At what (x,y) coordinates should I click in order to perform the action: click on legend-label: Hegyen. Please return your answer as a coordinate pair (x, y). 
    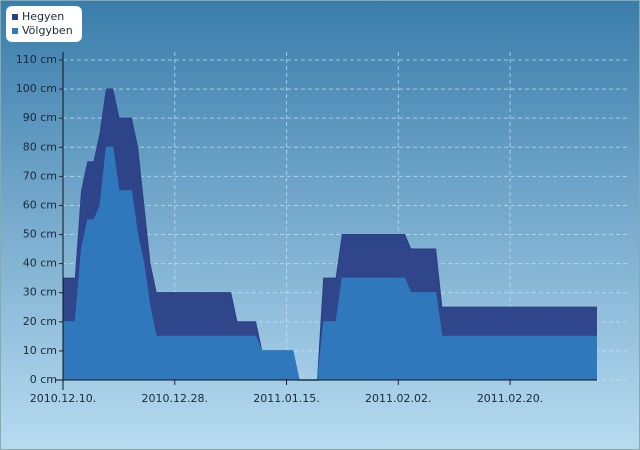
    Looking at the image, I should click on (43, 16).